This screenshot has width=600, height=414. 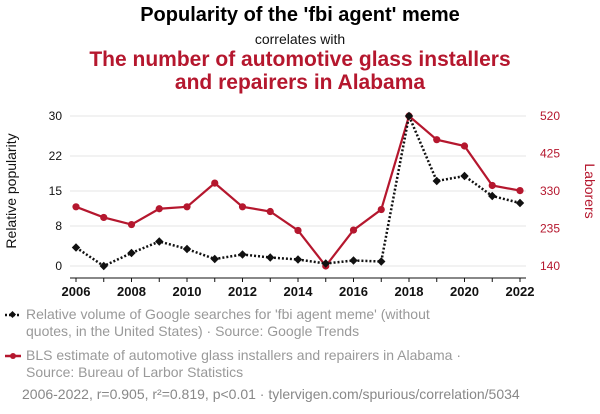 I want to click on legend-swatch-solid-circle, so click(x=13, y=356).